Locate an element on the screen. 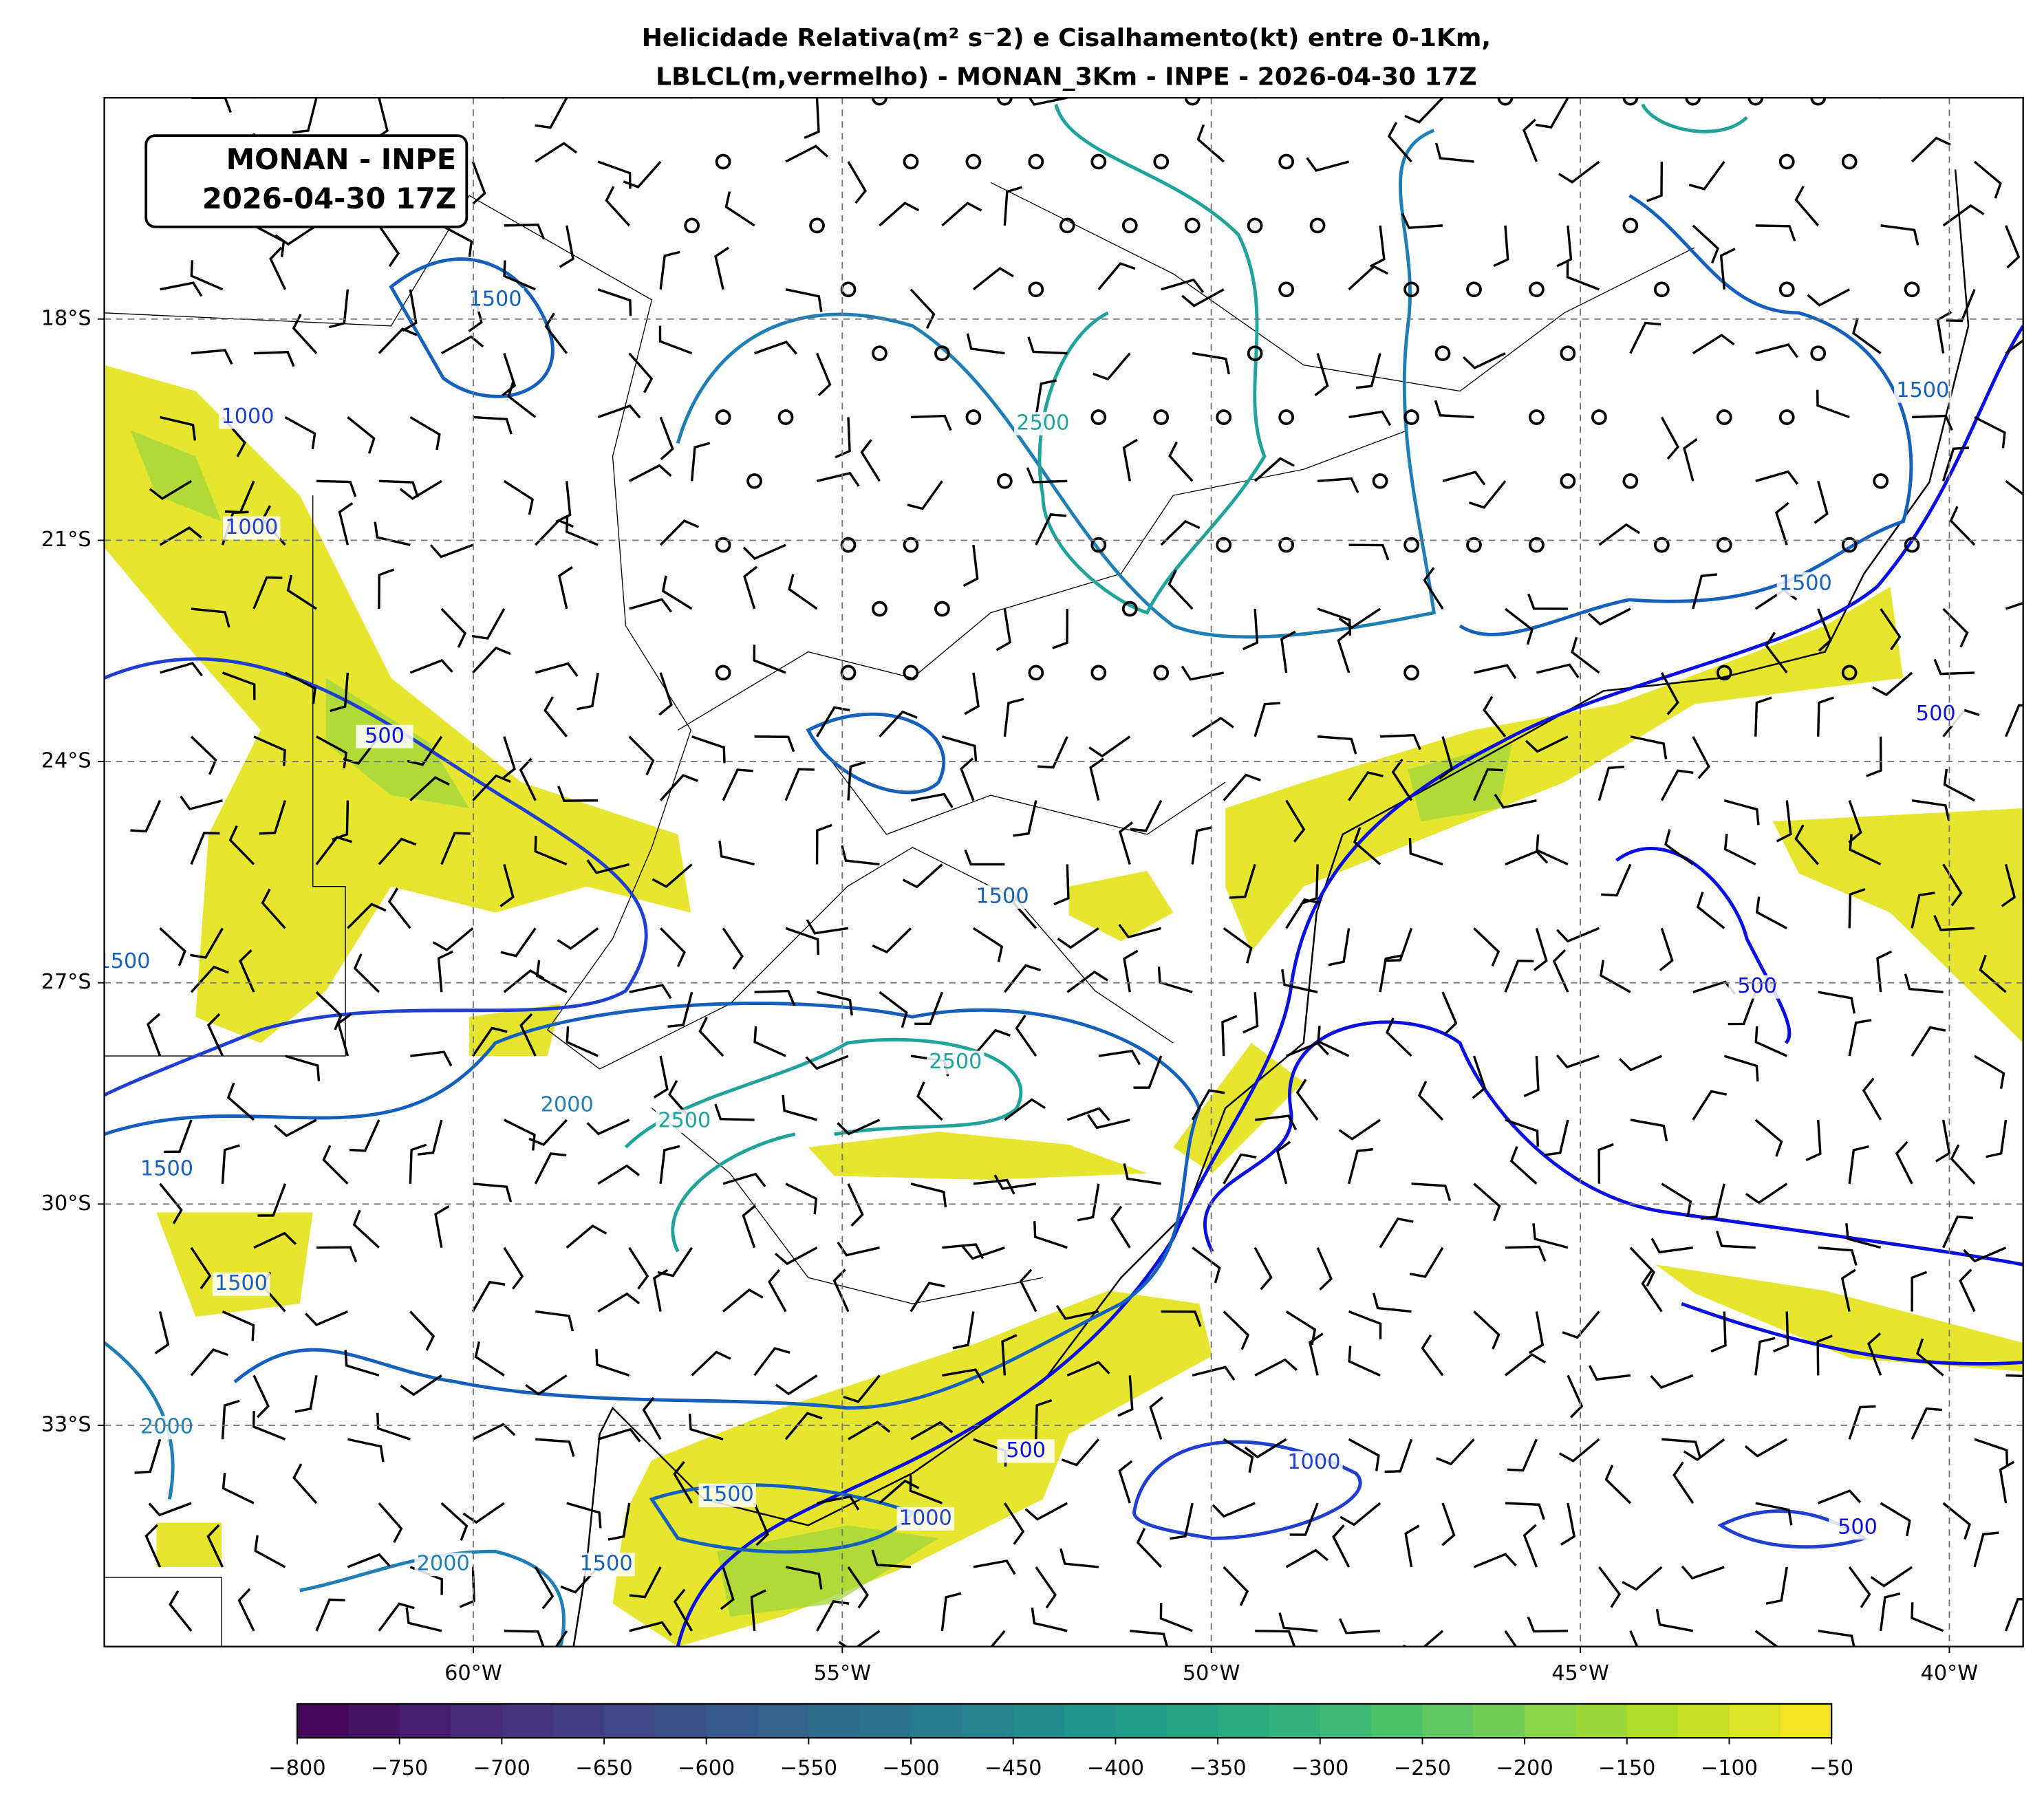 This screenshot has height=1803, width=2044. colorbar-tick-label: −150 is located at coordinates (1626, 1768).